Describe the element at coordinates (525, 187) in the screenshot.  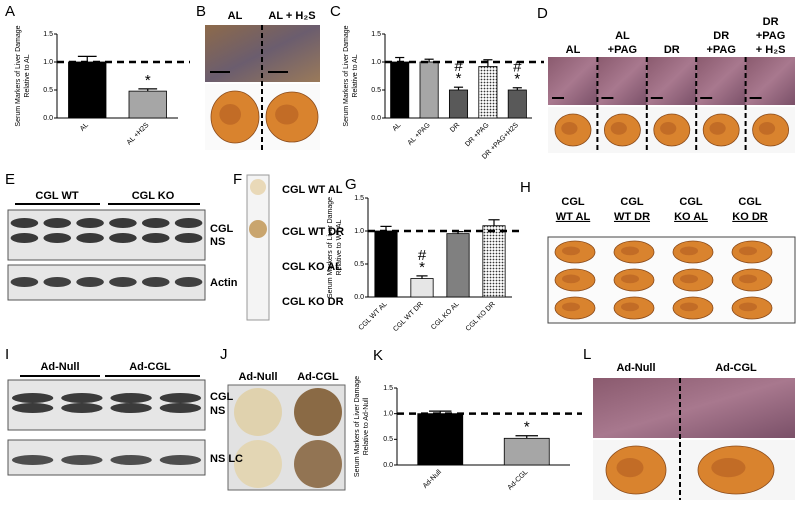
I see `panel-letter: H` at that location.